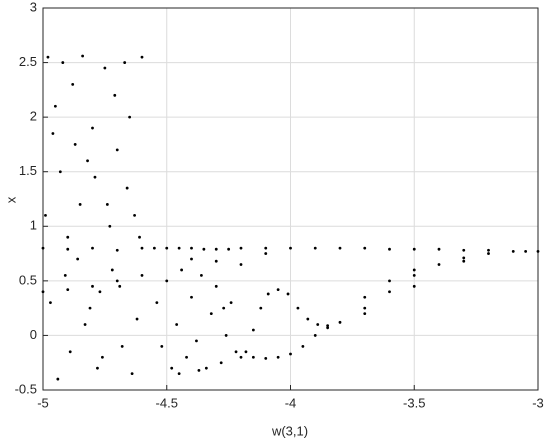  Describe the element at coordinates (33, 7) in the screenshot. I see `y-tick-label: 3` at that location.